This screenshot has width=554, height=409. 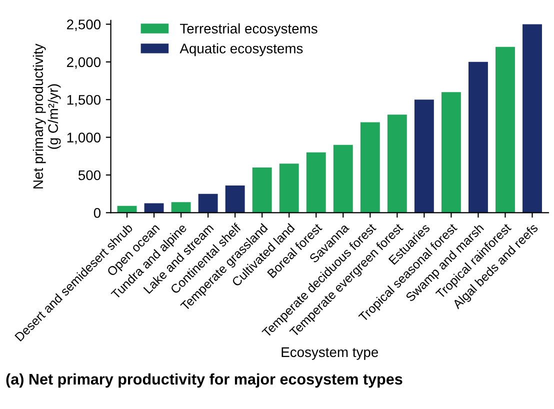 I want to click on y-tick-label: 1,500, so click(x=84, y=100).